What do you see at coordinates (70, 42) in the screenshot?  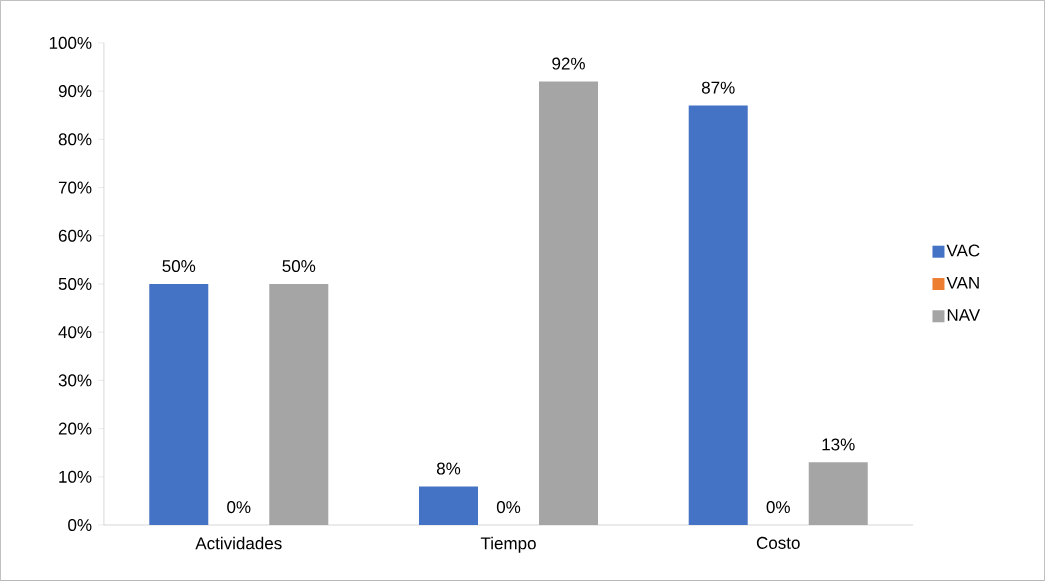 I see `y-tick-label: 100%` at bounding box center [70, 42].